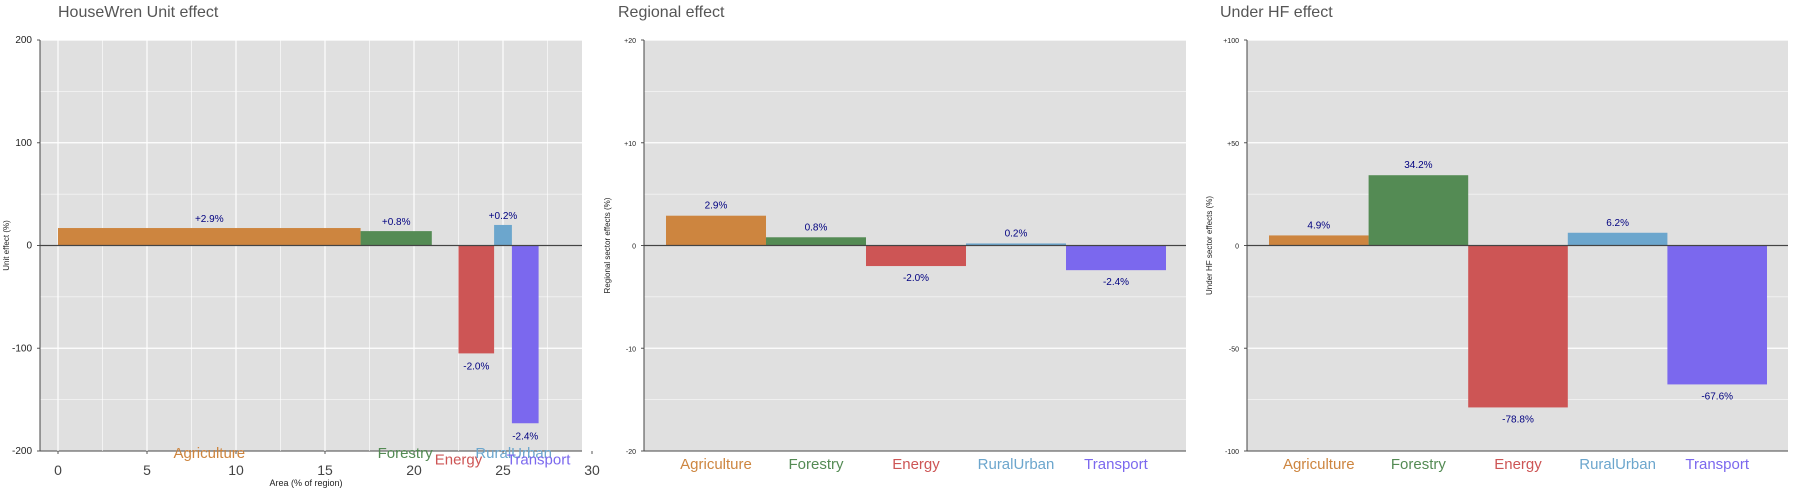 Image resolution: width=1800 pixels, height=500 pixels. I want to click on y-tick-label: 100, so click(23, 143).